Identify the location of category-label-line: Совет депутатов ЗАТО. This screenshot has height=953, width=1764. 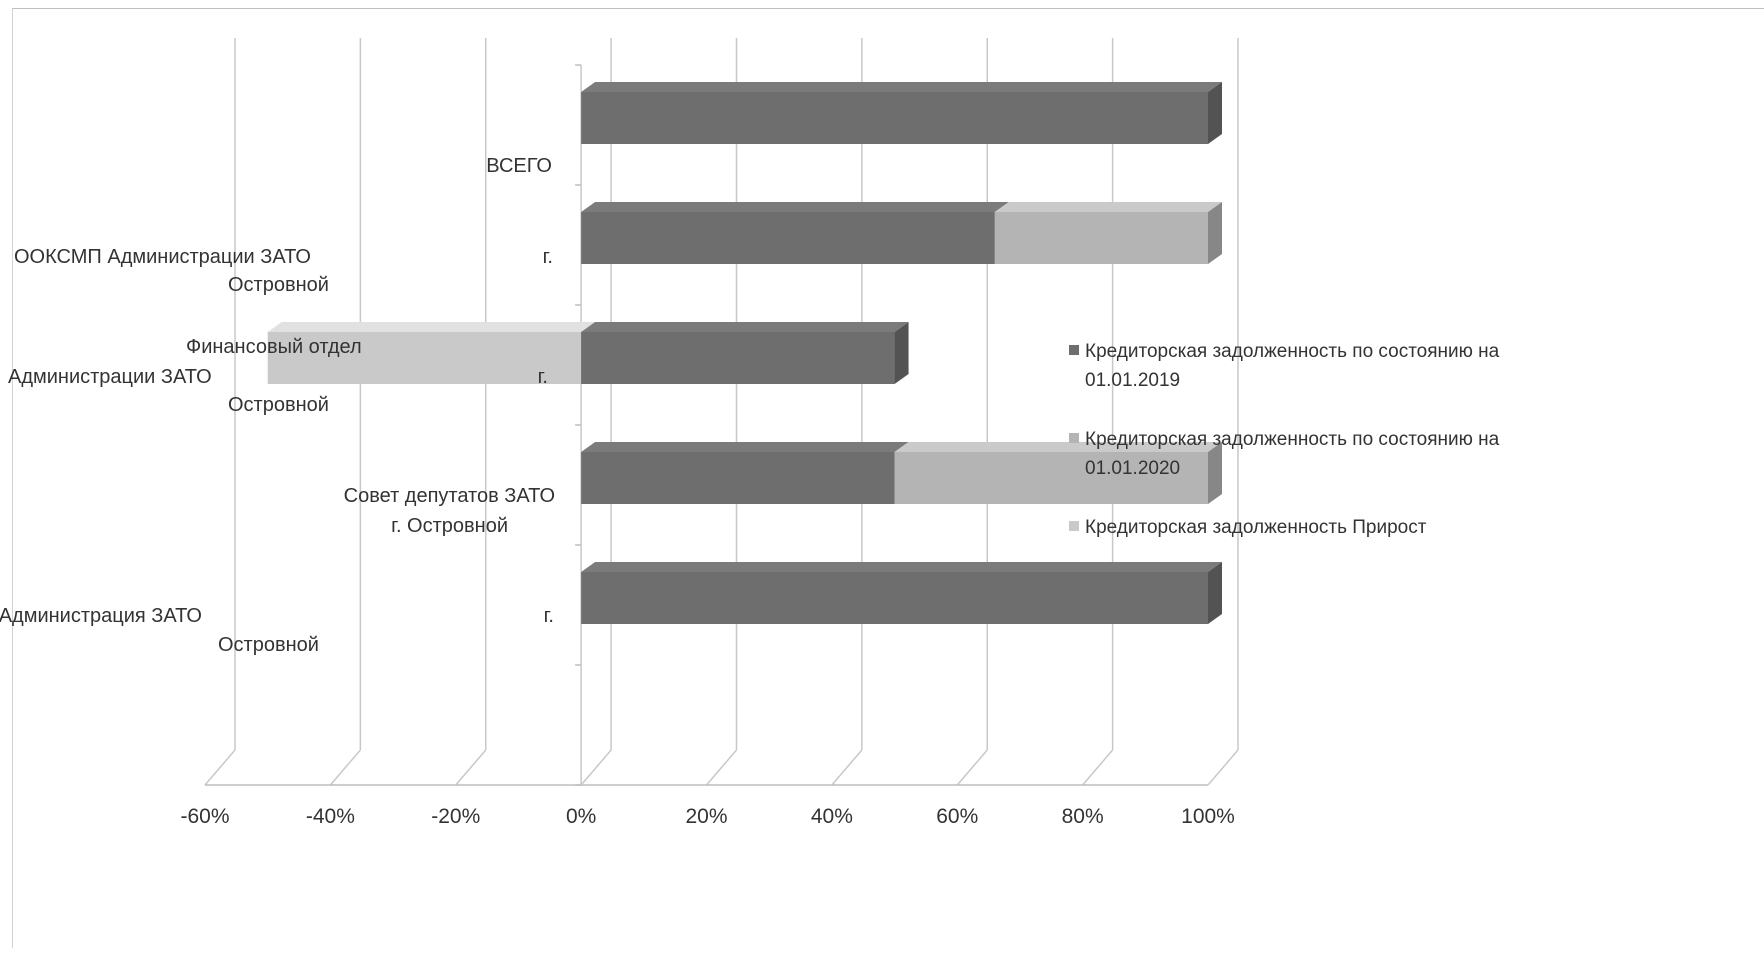
(449, 496).